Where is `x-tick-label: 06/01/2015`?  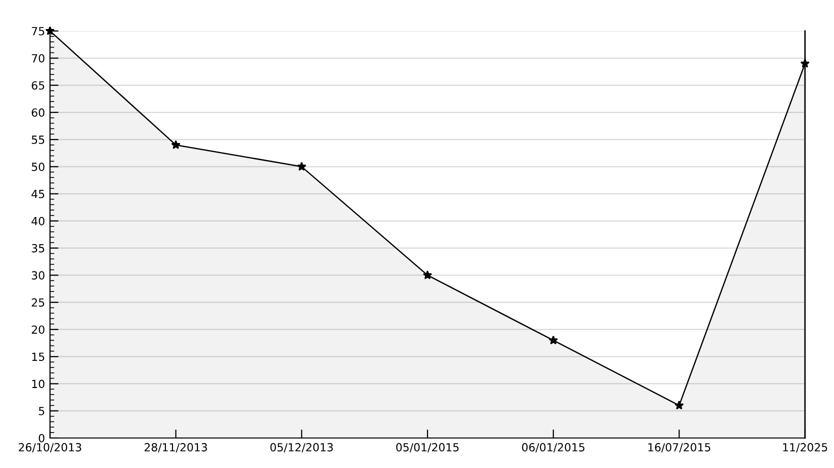
x-tick-label: 06/01/2015 is located at coordinates (553, 447).